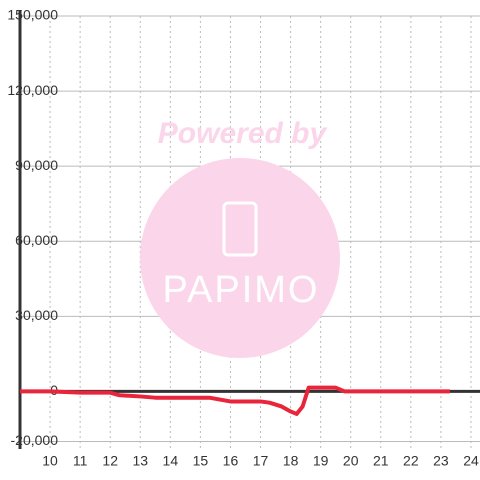 The height and width of the screenshot is (480, 480). Describe the element at coordinates (36, 165) in the screenshot. I see `y-tick-label: 90,000` at that location.